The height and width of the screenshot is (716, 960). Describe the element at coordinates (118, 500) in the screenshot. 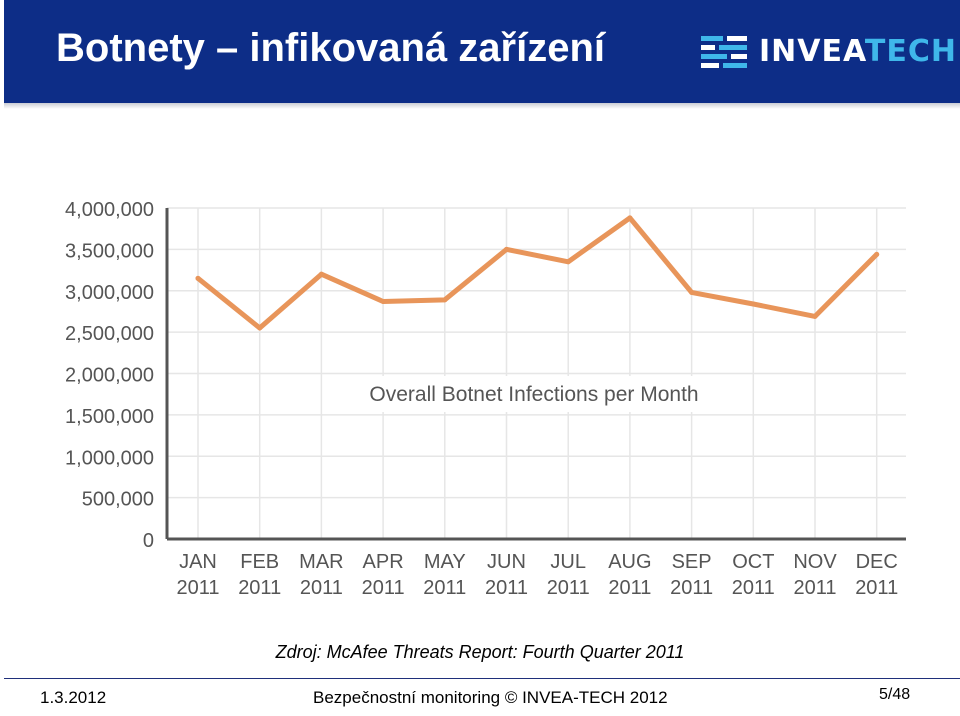

I see `y-tick-label: 500,000` at that location.